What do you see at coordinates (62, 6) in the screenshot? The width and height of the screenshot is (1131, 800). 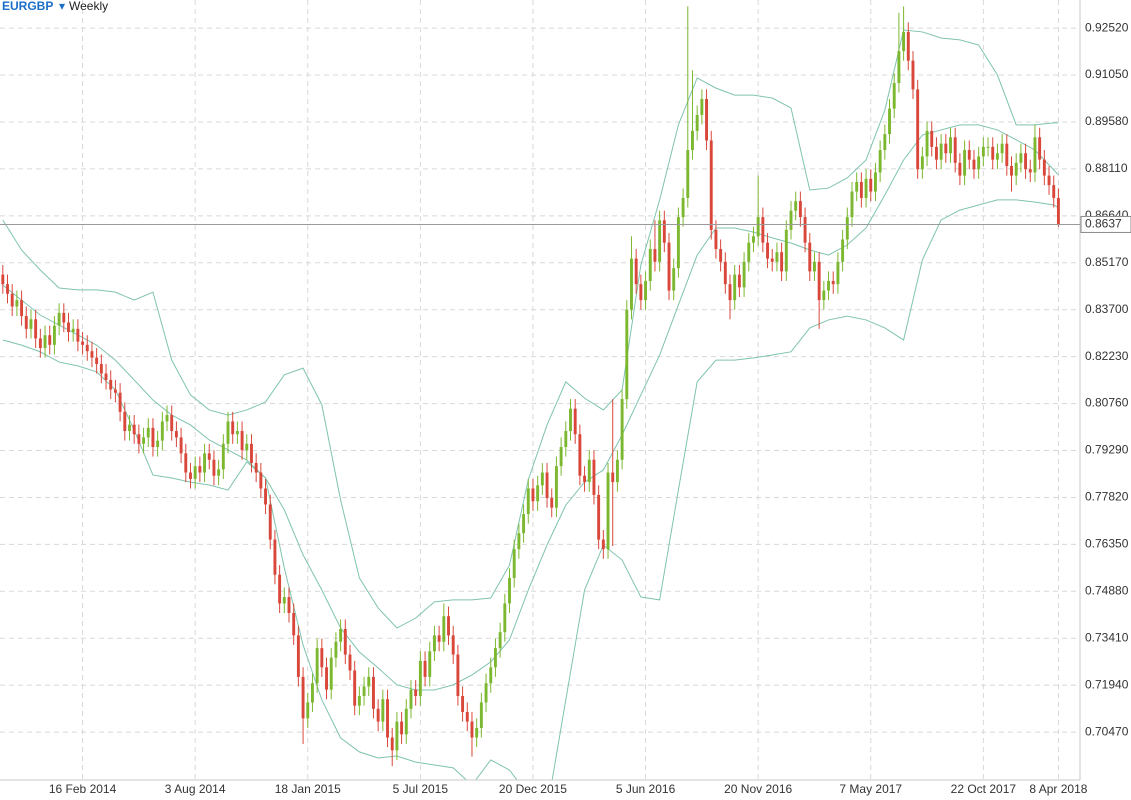 I see `symbol-menu: ▾` at bounding box center [62, 6].